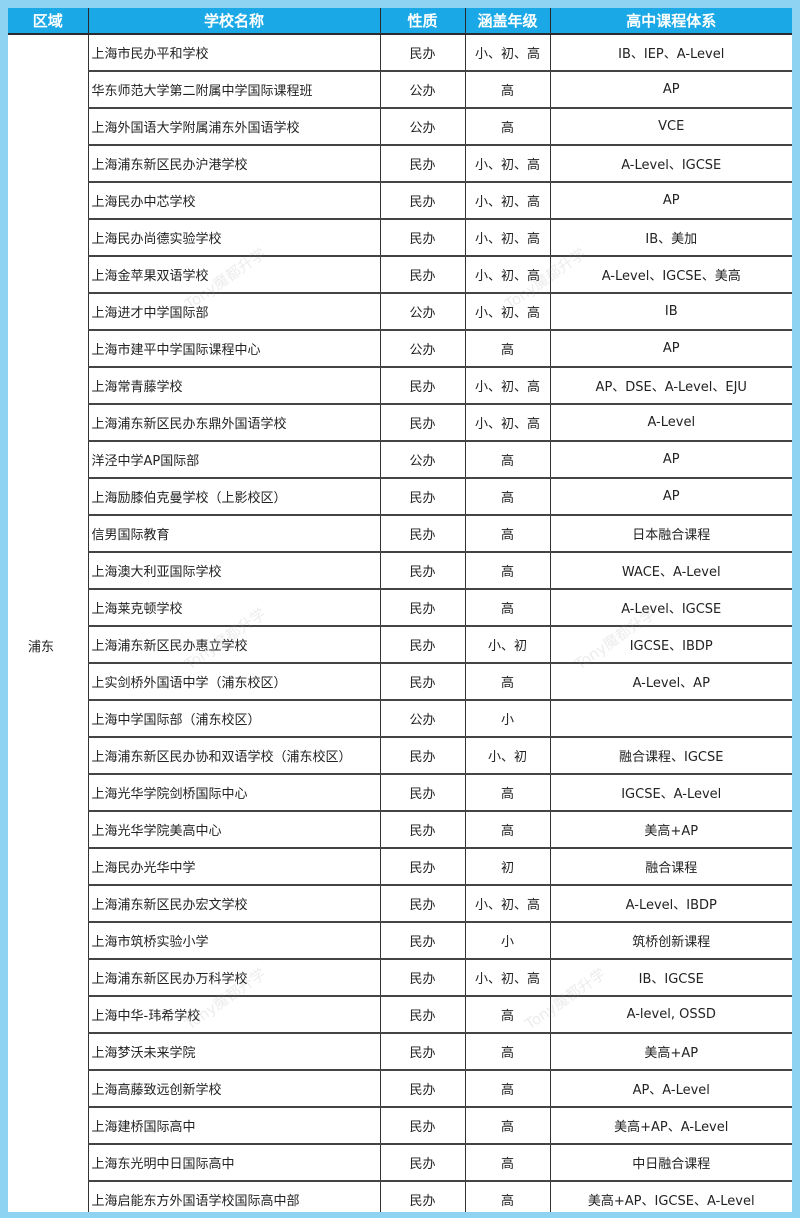  Describe the element at coordinates (234, 349) in the screenshot. I see `school-name-cell: 上海市建平中学国际课程中心` at that location.